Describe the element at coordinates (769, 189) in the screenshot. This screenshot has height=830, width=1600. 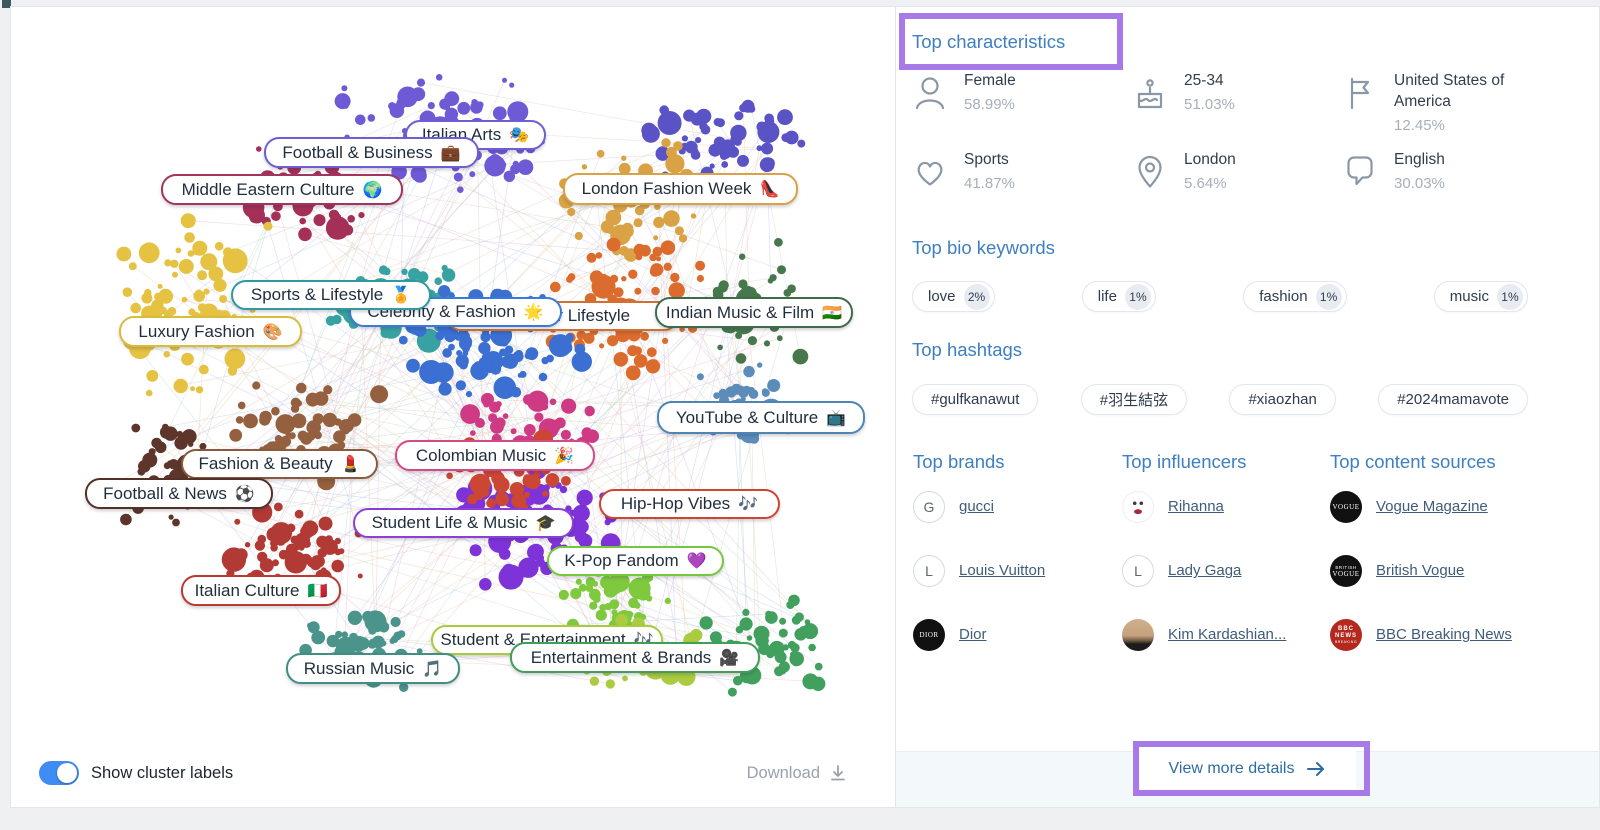
I see `london-fashion-week-emoji-icon: 👠` at that location.